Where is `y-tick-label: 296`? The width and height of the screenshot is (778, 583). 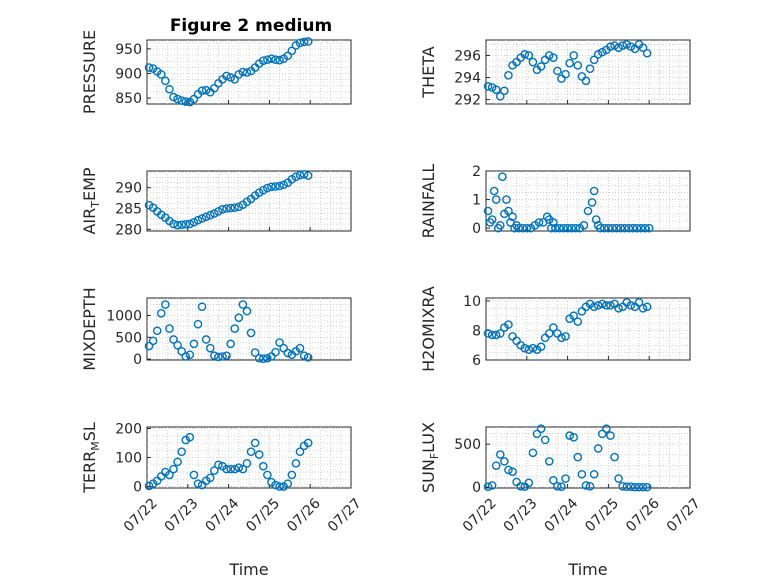 y-tick-label: 296 is located at coordinates (467, 56).